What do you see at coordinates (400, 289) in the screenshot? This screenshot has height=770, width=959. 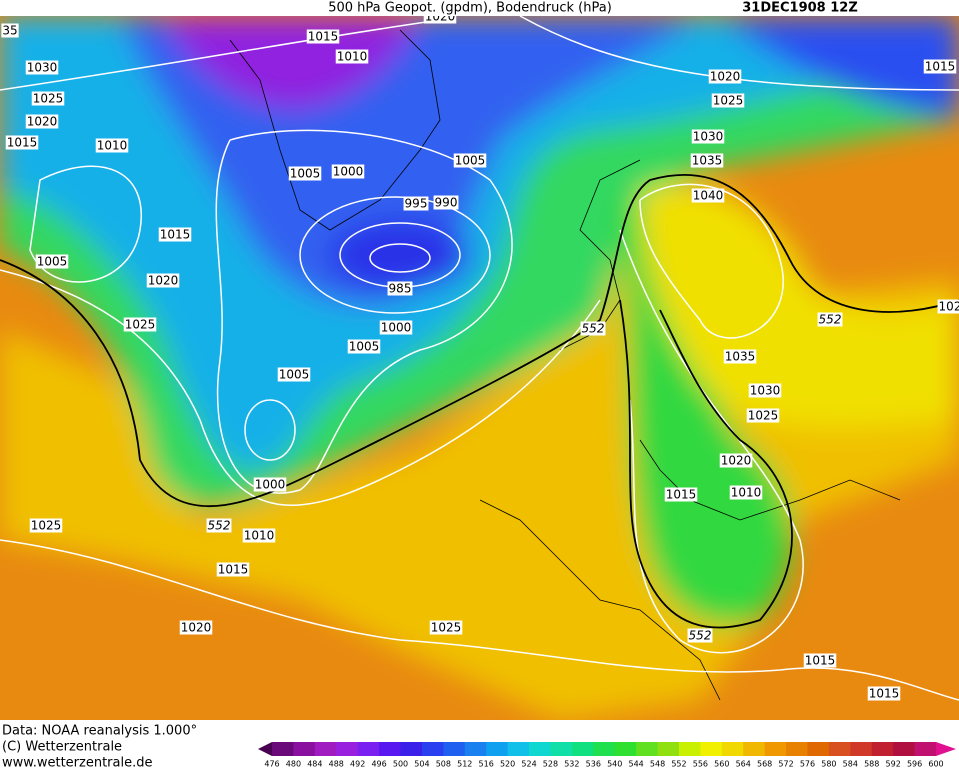 I see `contour-label: 985` at bounding box center [400, 289].